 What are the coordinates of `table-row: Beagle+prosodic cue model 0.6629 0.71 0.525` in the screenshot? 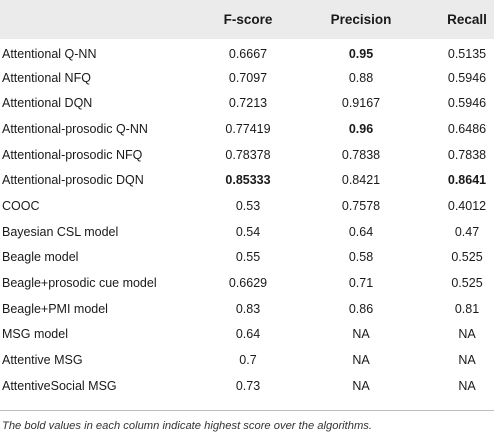 It's located at (247, 283).